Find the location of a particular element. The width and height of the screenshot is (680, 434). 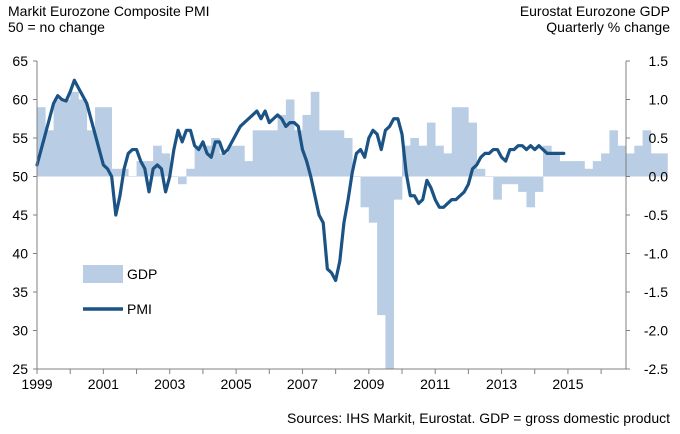

x-tick-label: 2003 is located at coordinates (169, 384).